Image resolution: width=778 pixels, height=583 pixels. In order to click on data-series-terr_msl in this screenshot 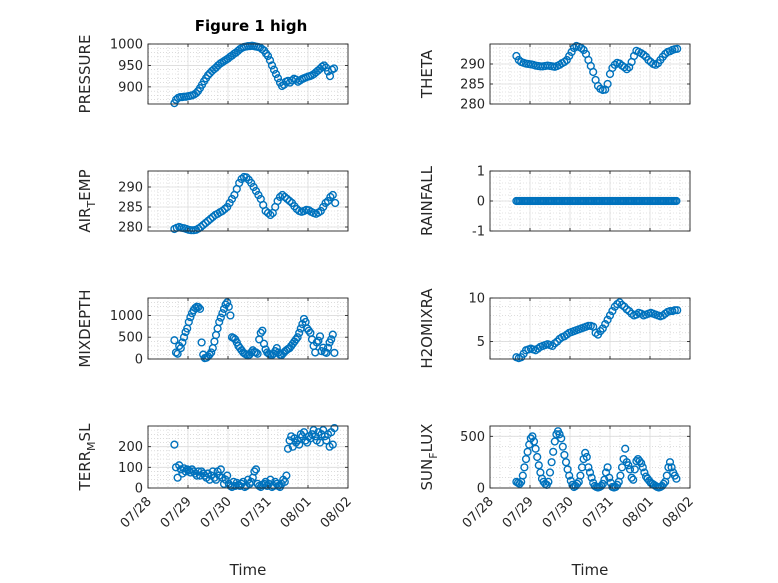, I will do `click(254, 457)`.